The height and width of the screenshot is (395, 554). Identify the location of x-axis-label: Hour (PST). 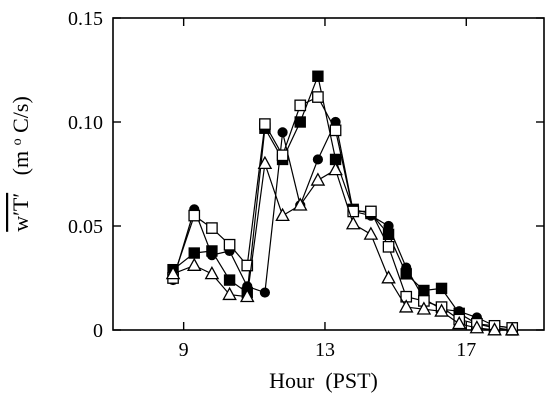
(323, 380).